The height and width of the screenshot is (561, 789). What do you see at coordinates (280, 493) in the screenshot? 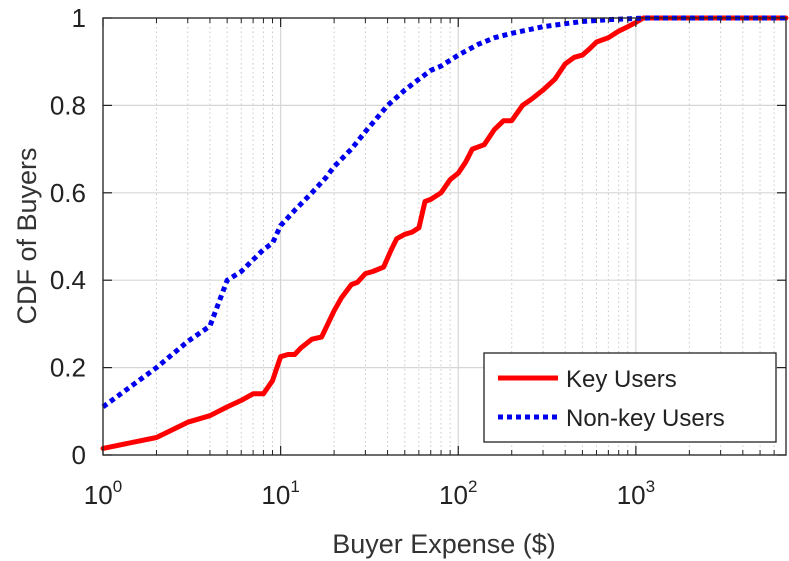
I see `x-tick-label: 10¹` at bounding box center [280, 493].